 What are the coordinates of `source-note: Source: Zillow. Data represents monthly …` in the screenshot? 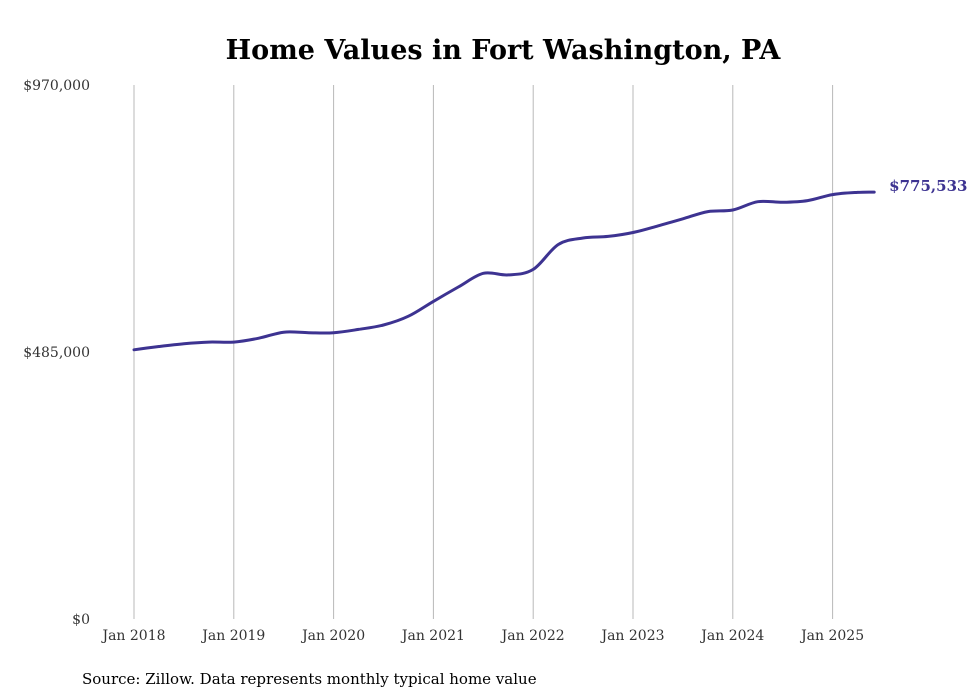 It's located at (309, 679).